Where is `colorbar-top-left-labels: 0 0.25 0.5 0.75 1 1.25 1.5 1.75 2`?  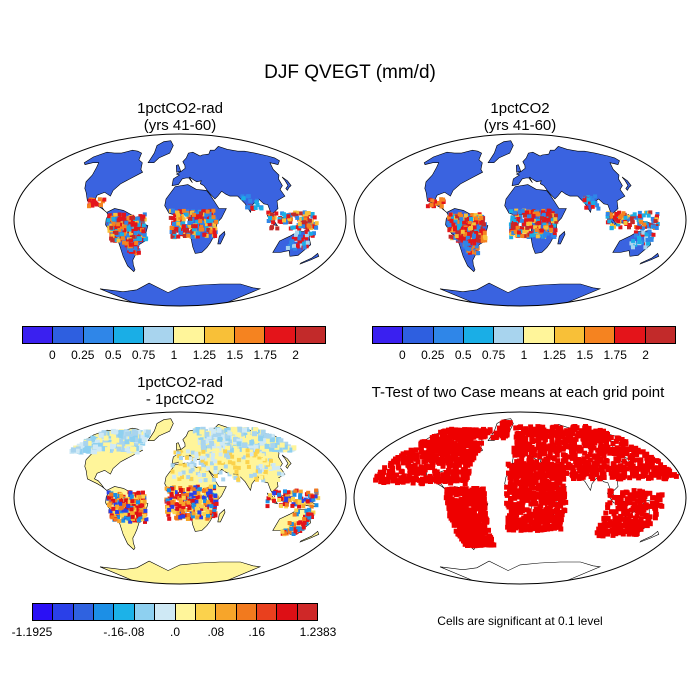
colorbar-top-left-labels: 0 0.25 0.5 0.75 1 1.25 1.5 1.75 2 is located at coordinates (174, 356).